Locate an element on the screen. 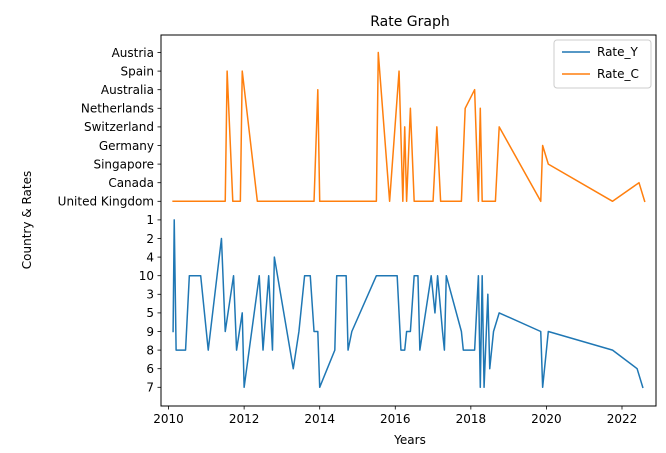 Image resolution: width=666 pixels, height=453 pixels. legend-label-rate-c: Rate_C is located at coordinates (618, 74).